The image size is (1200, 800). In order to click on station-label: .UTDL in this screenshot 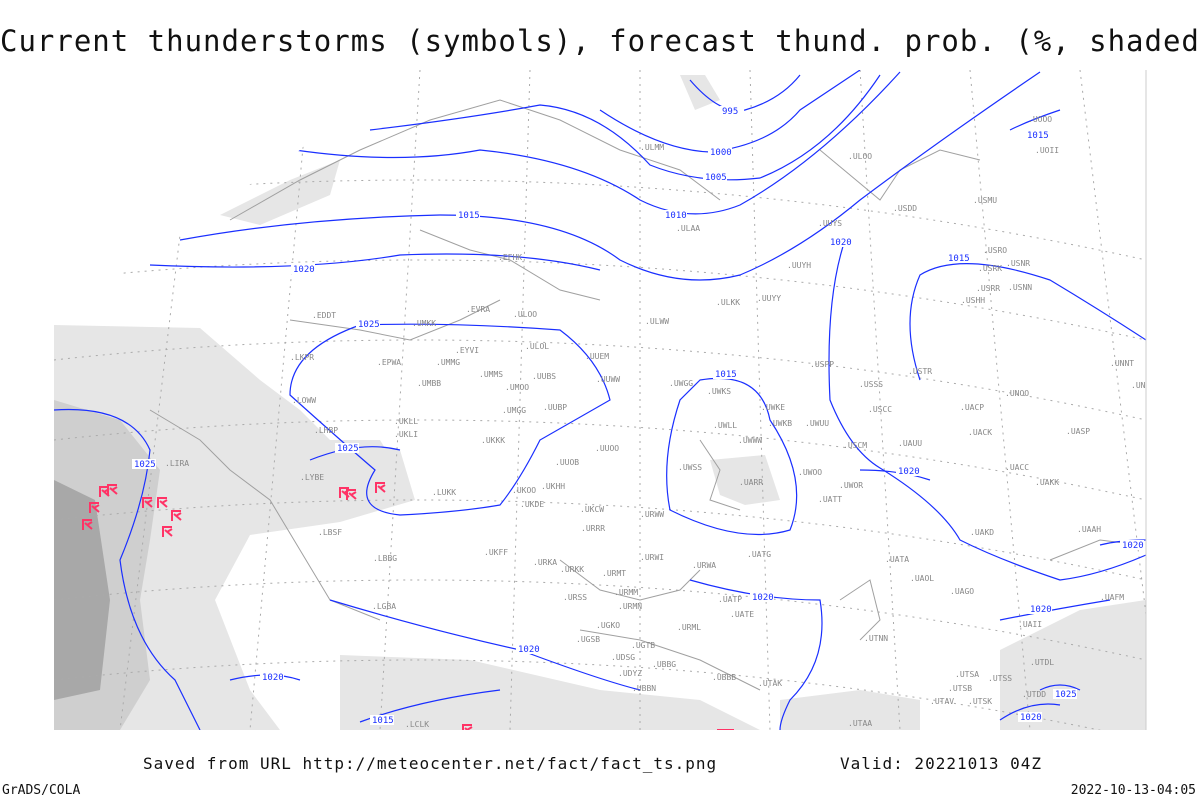, I will do `click(1042, 662)`.